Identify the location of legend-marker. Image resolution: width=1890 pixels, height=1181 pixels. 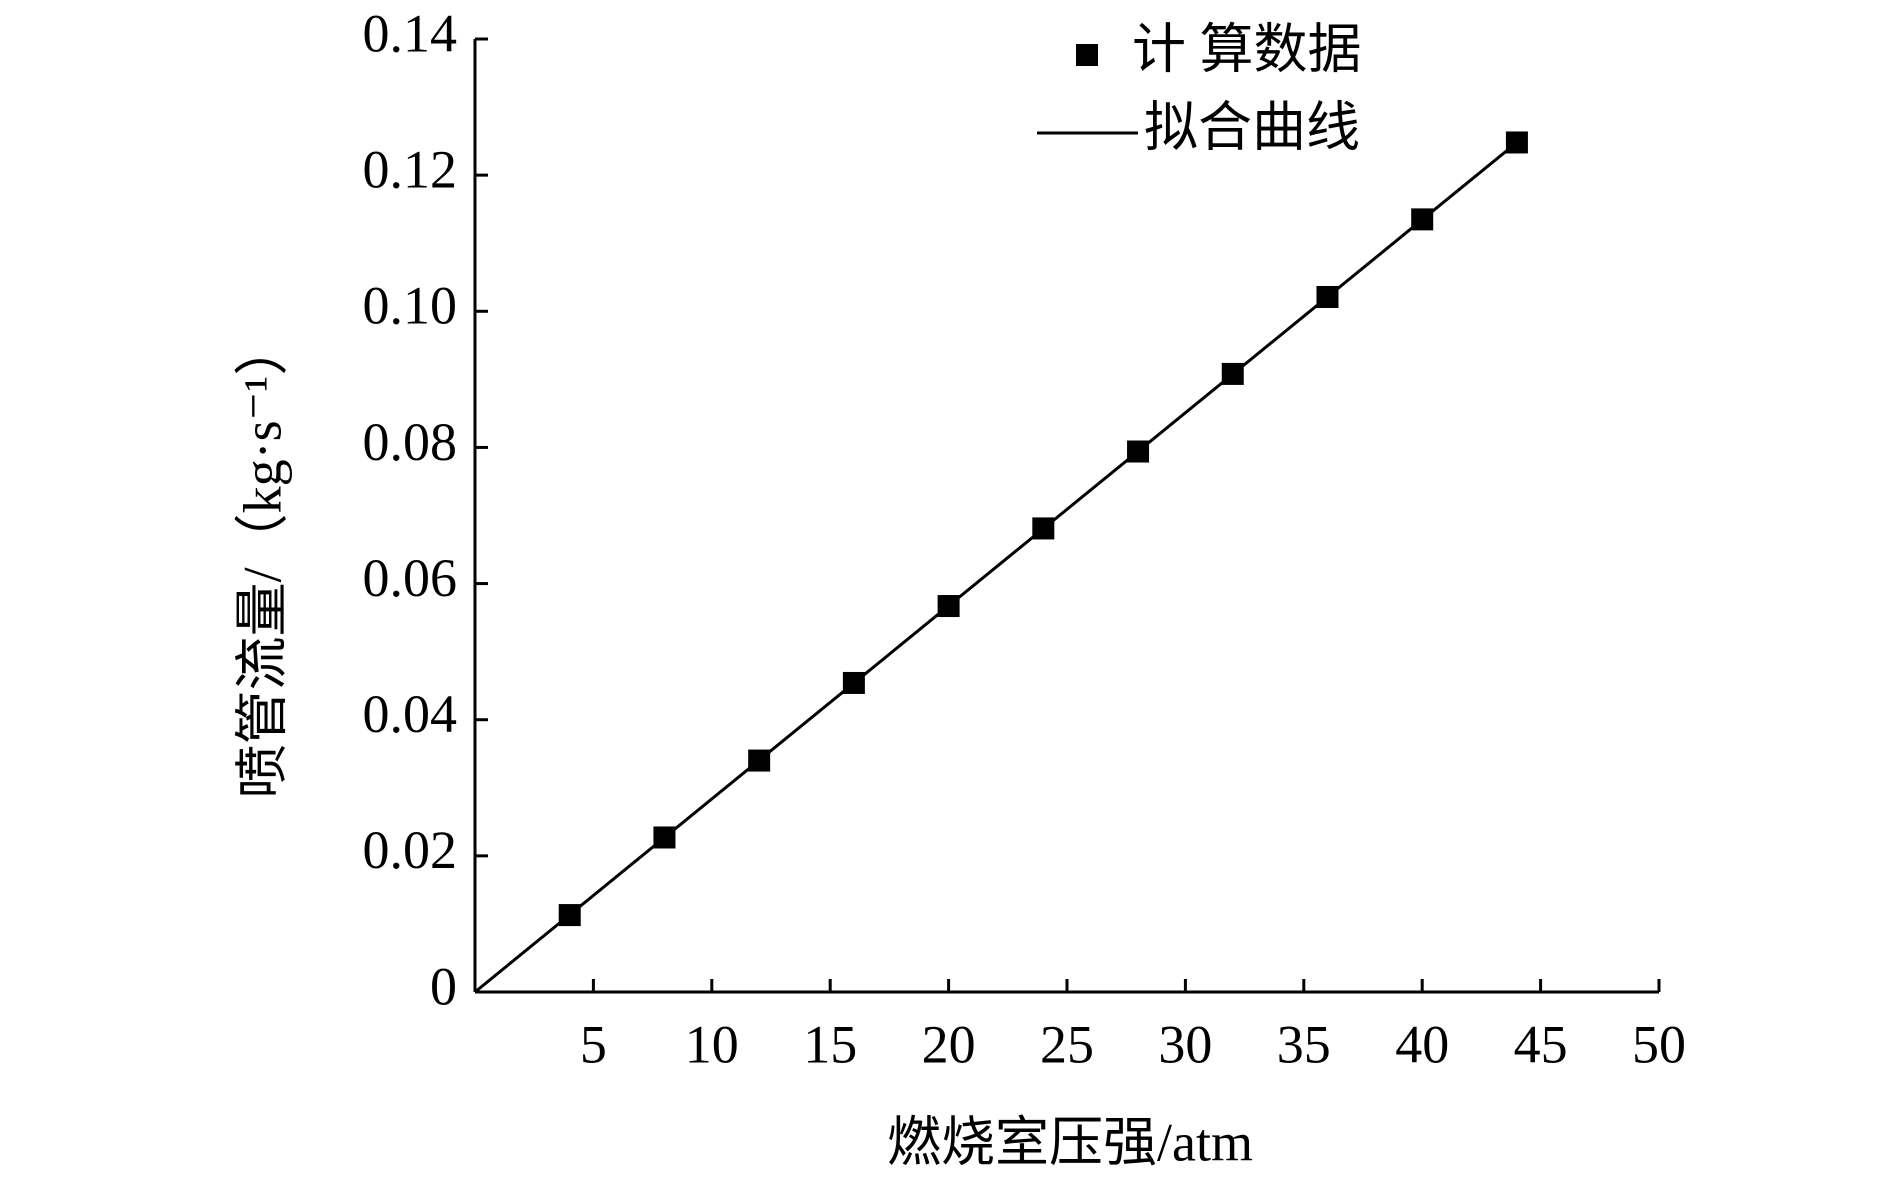
(1087, 55).